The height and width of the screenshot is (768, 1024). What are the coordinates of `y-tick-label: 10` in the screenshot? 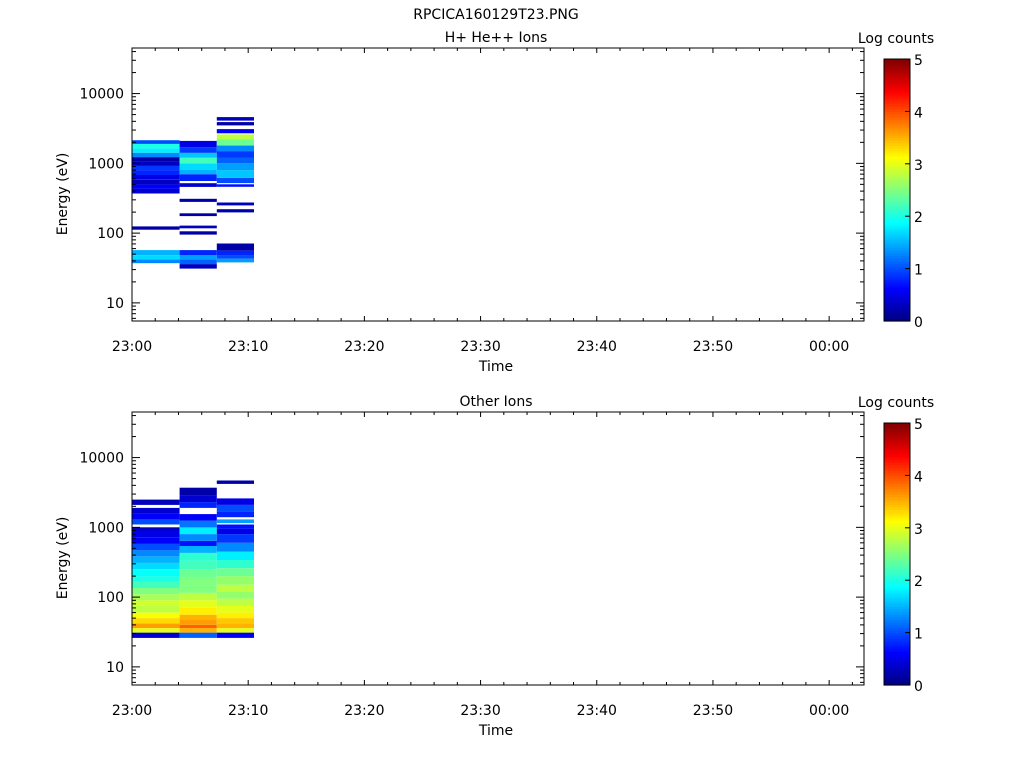 It's located at (115, 668).